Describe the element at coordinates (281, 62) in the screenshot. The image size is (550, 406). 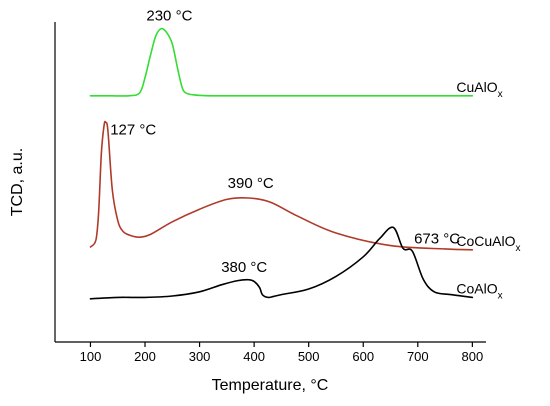
I see `curve-cualox` at that location.